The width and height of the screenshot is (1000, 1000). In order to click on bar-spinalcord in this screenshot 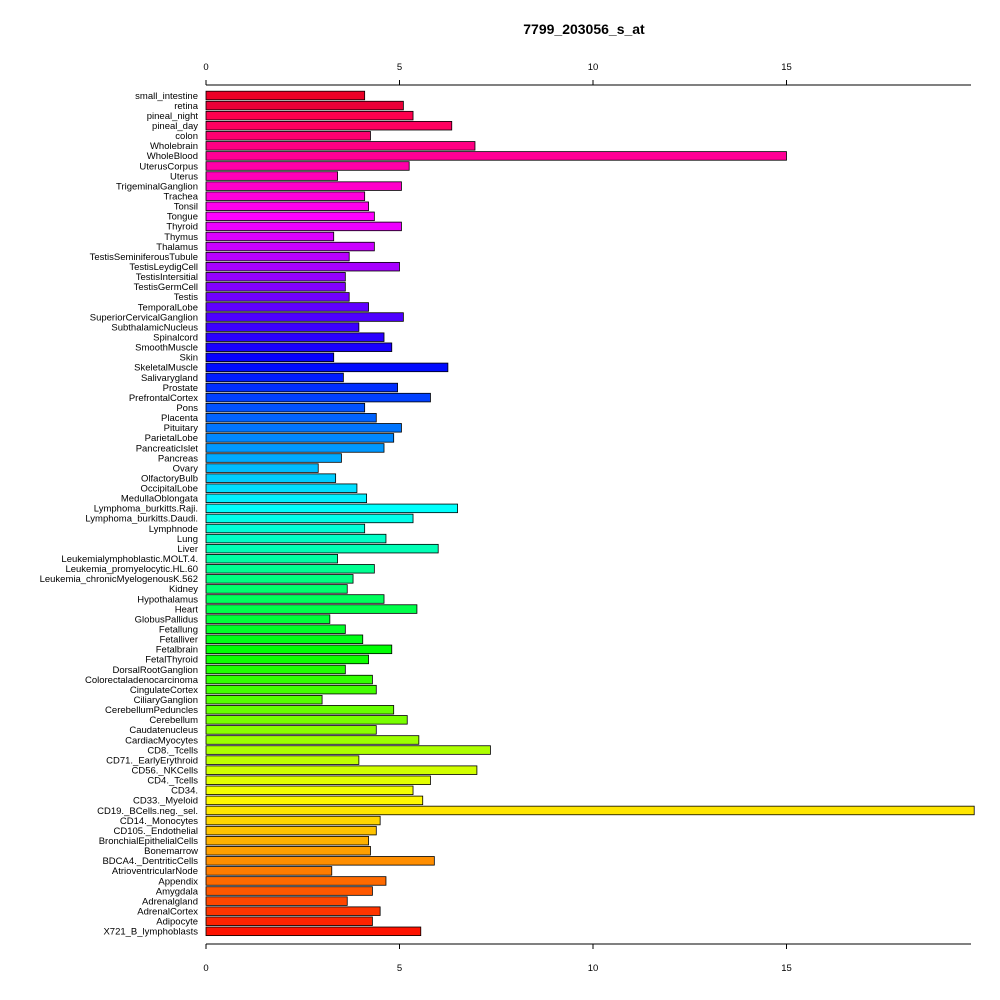, I will do `click(295, 337)`.